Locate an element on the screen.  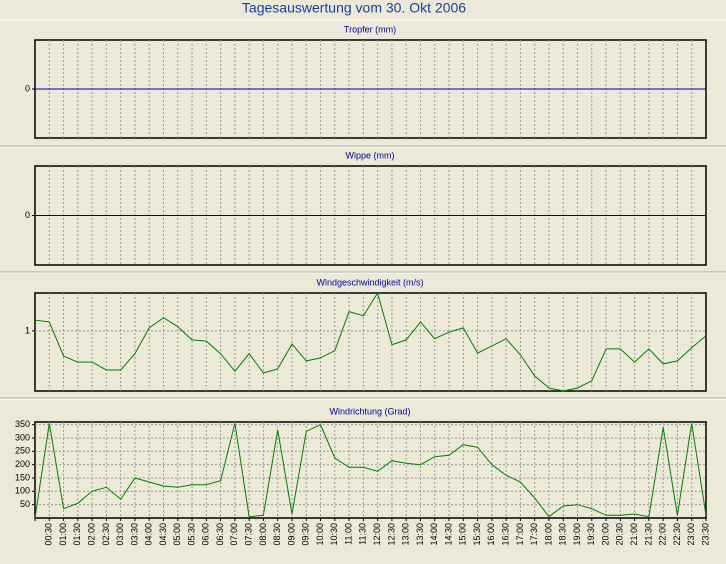
panel-title: Windrichtung (Grad) is located at coordinates (369, 411).